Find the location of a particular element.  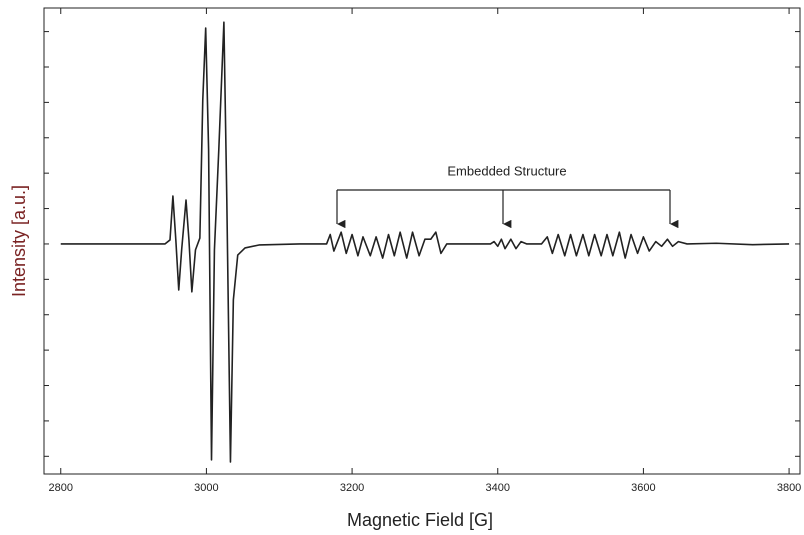

x-tick-label: 3200 is located at coordinates (352, 488).